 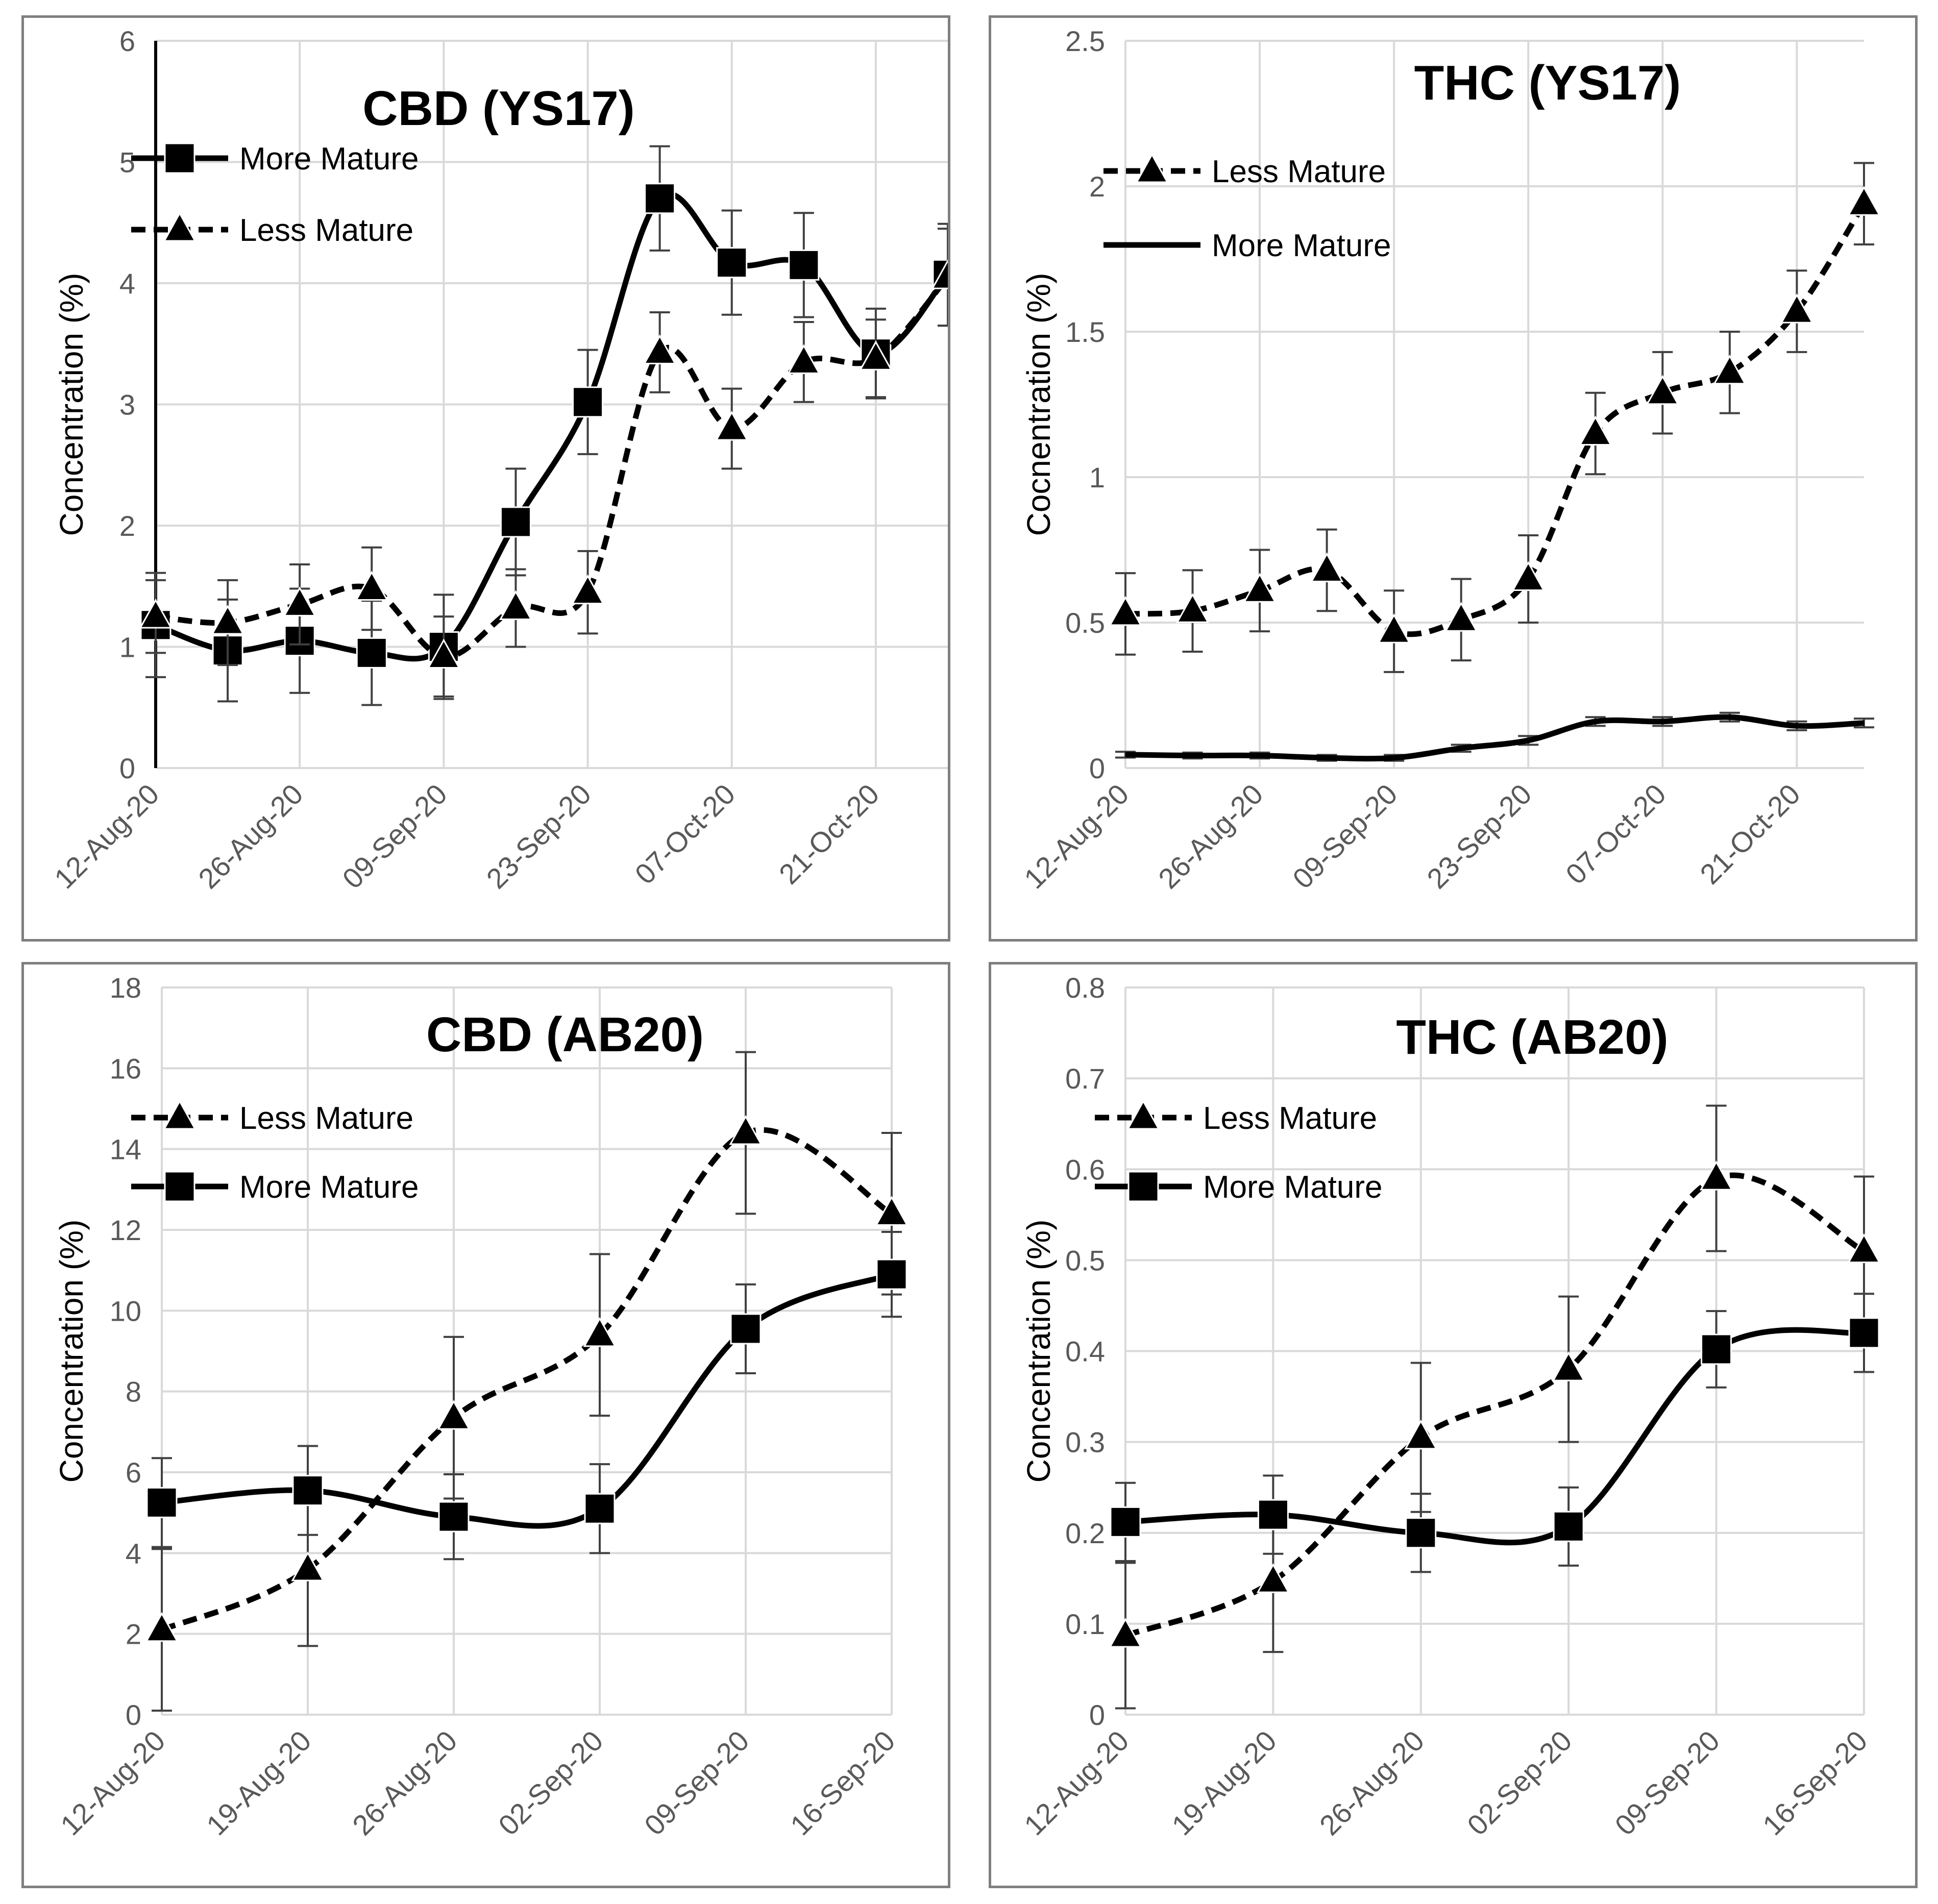 I want to click on y-tick-label: 16, so click(x=125, y=1068).